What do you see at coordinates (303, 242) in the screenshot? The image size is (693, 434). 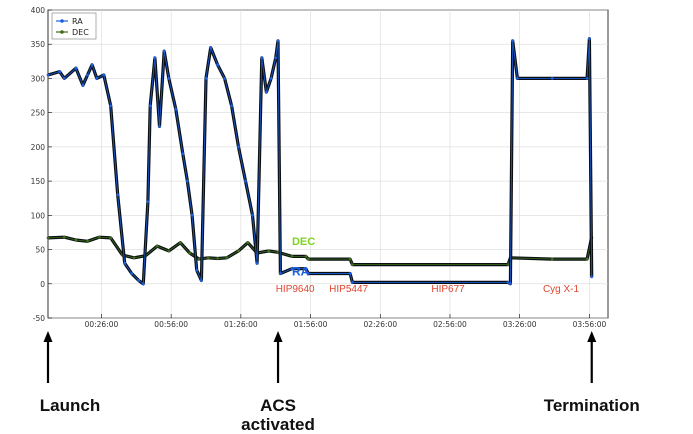 I see `annotation-dec: DEC` at bounding box center [303, 242].